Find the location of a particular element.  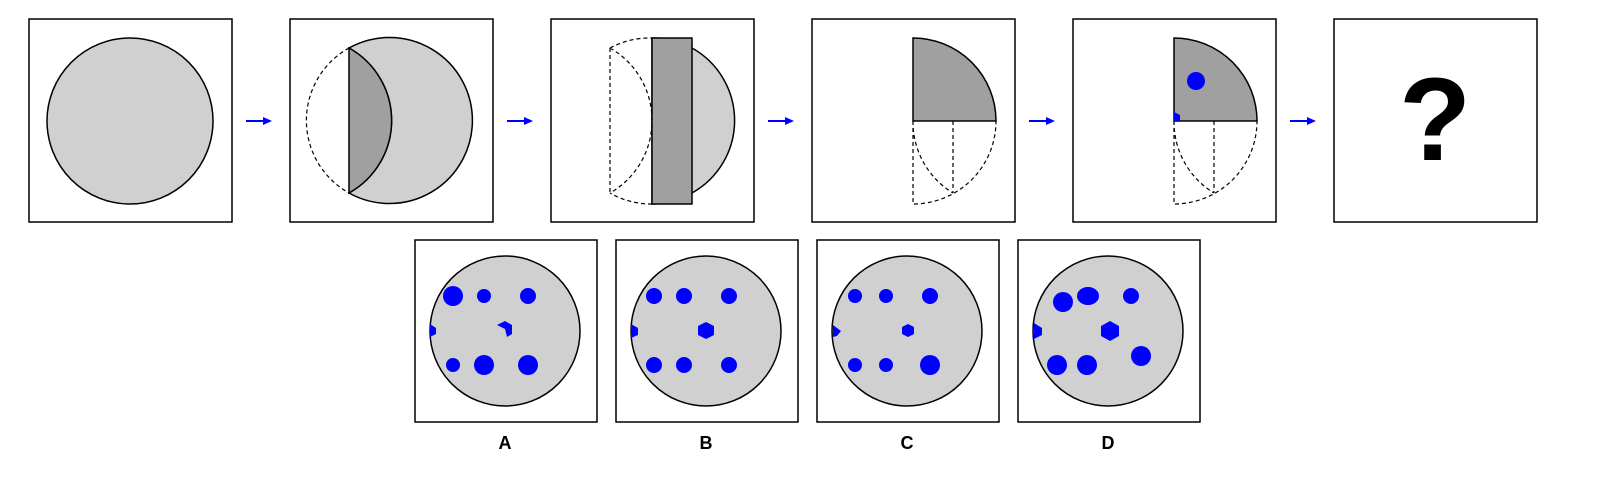

step-2-panel is located at coordinates (391, 120).